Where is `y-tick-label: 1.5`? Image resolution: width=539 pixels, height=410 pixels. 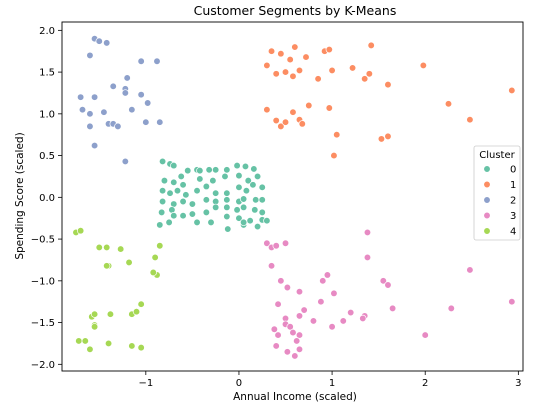
y-tick-label: 1.5 is located at coordinates (47, 73).